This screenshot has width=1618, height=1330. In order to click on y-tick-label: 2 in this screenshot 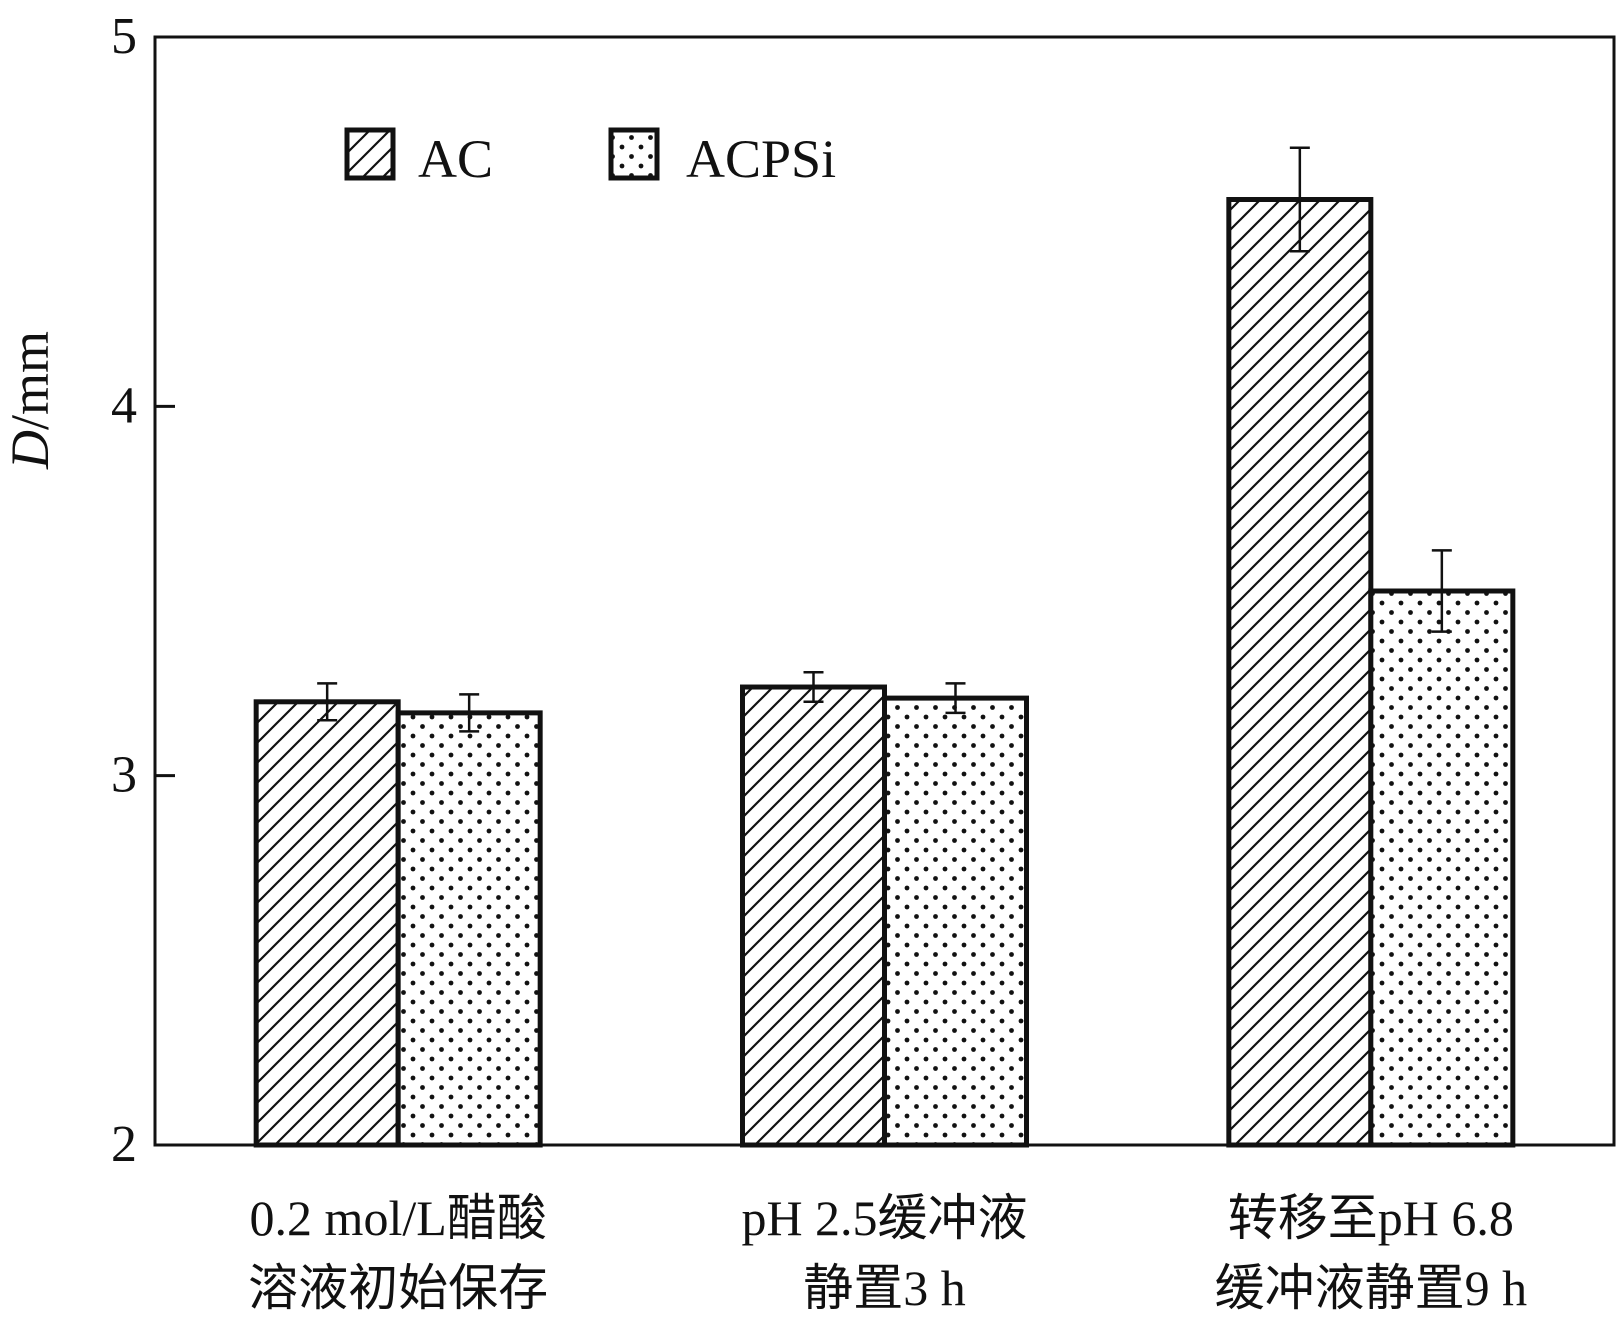, I will do `click(124, 1144)`.